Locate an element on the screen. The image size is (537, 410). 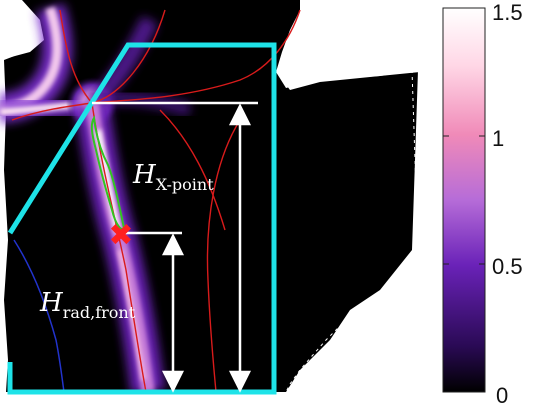
colorbar-gradient is located at coordinates (464, 200).